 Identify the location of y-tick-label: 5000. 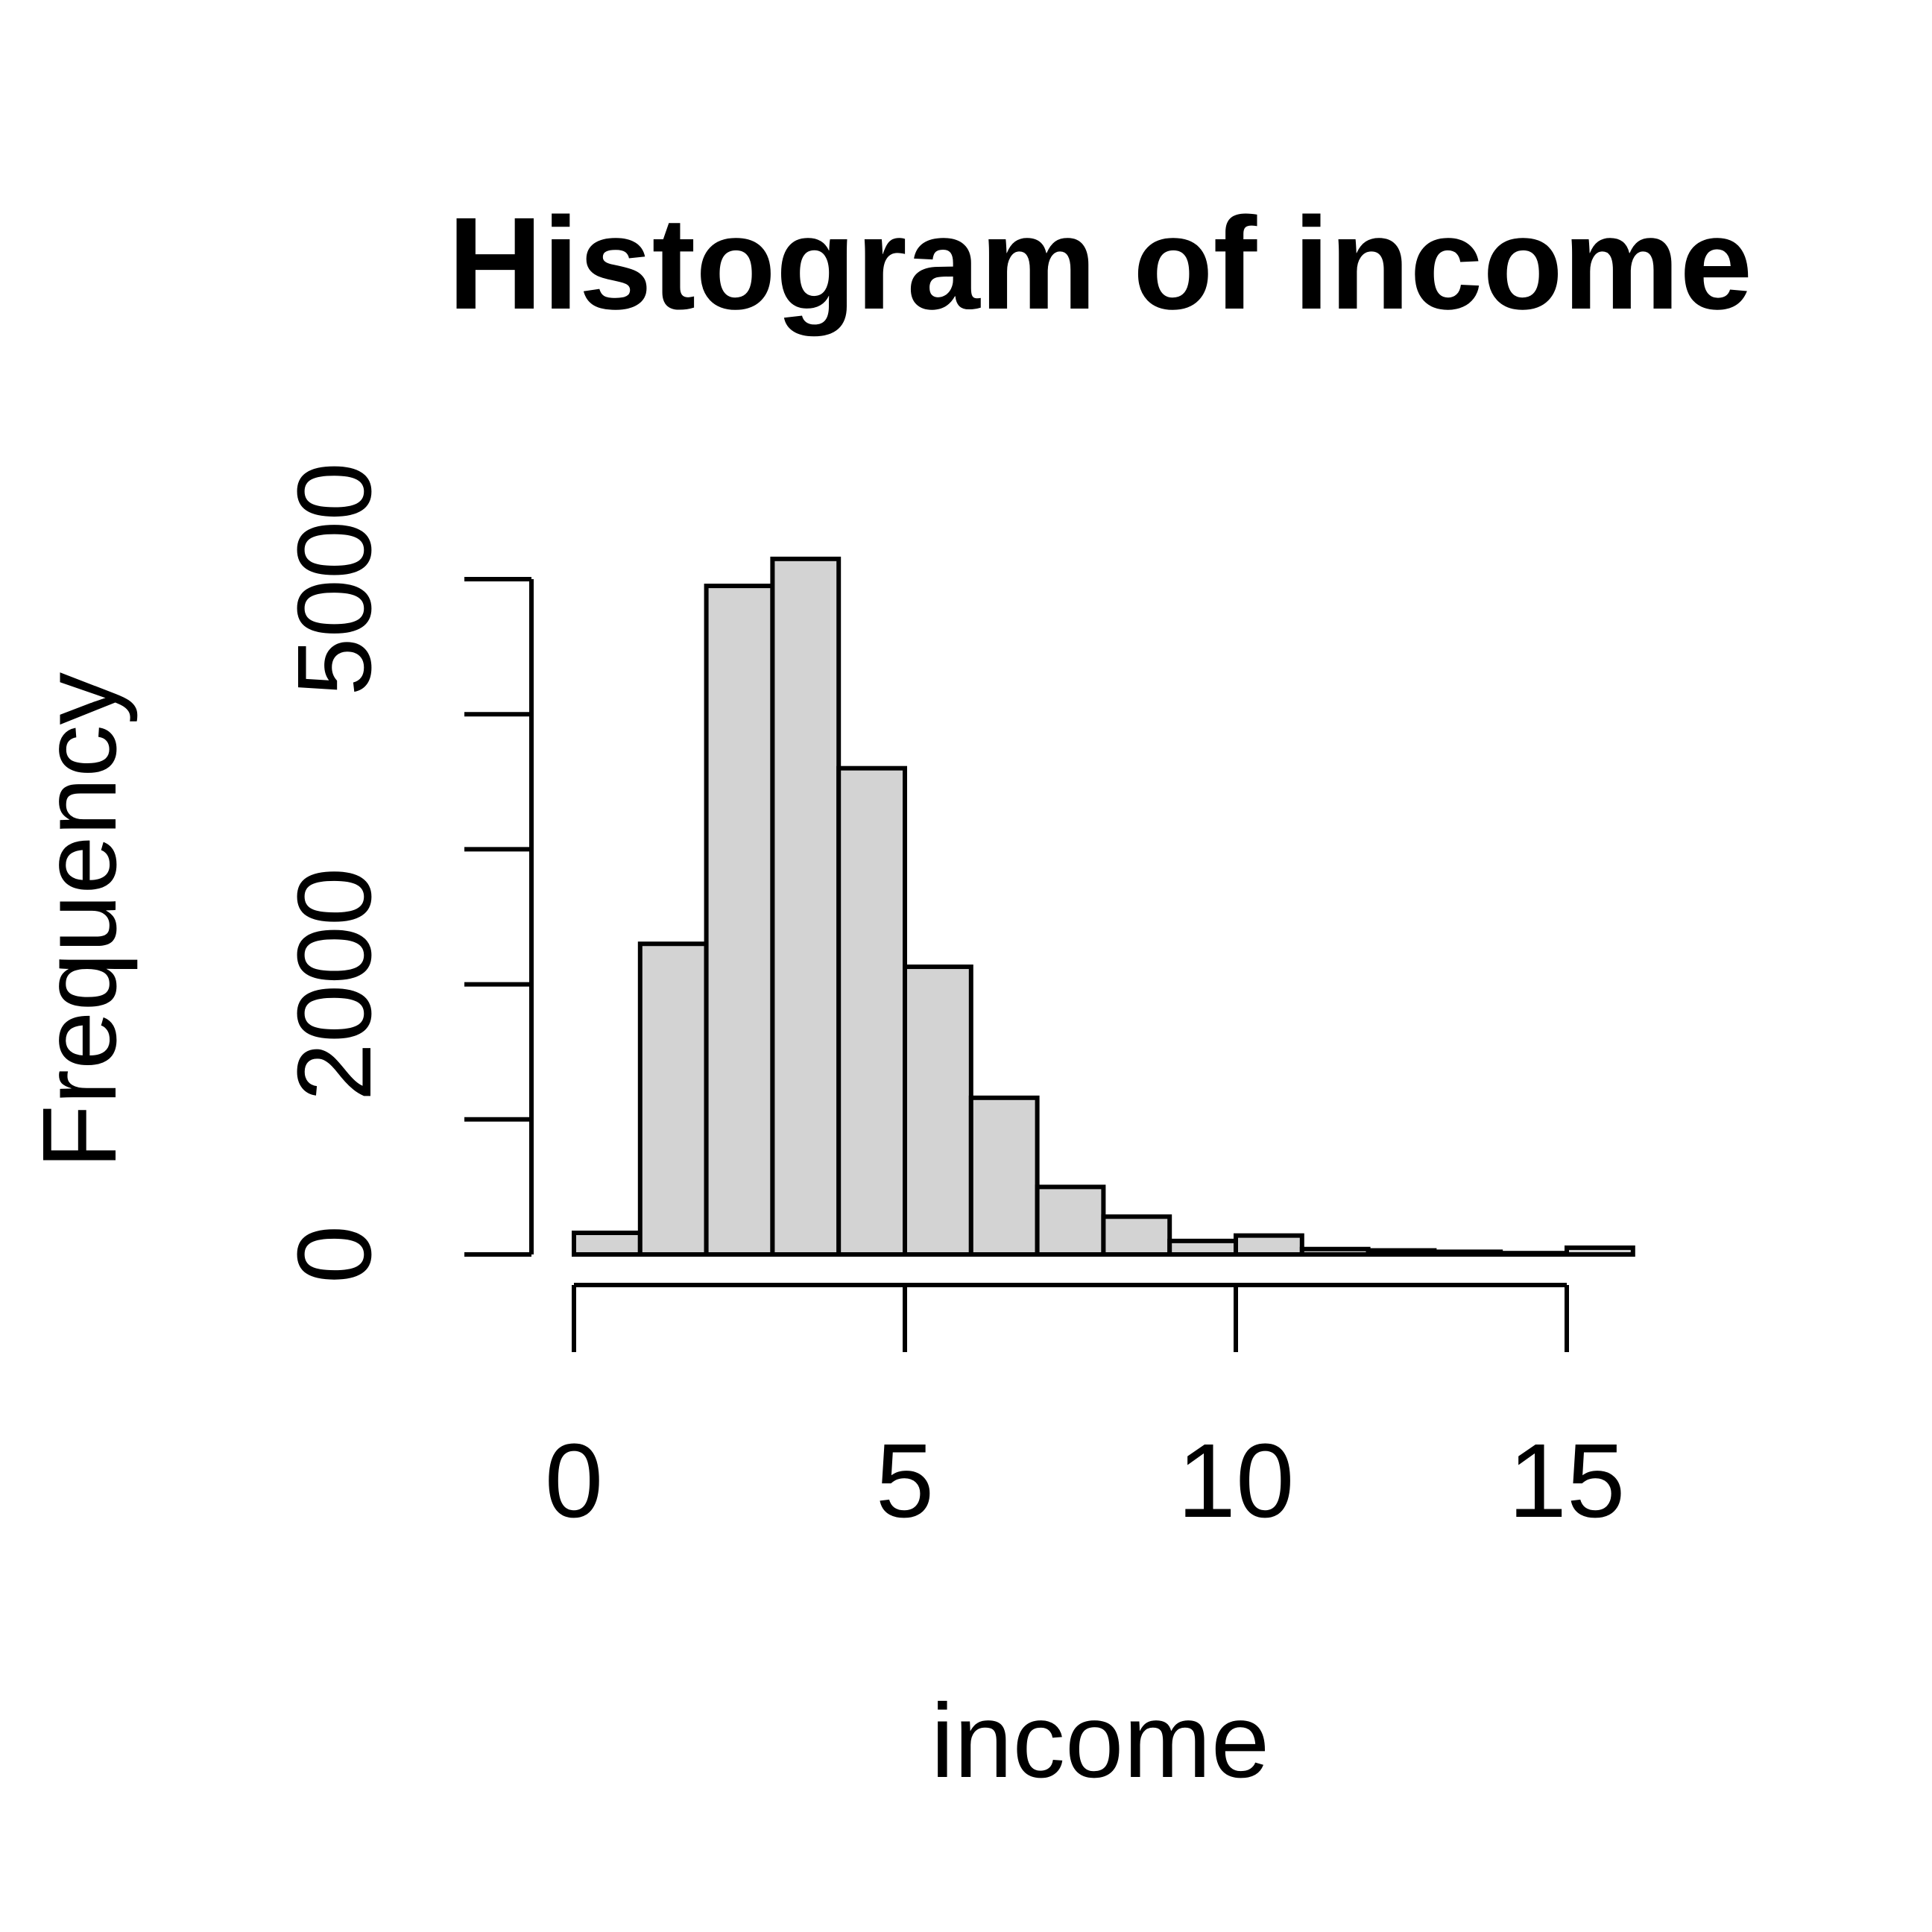
(334, 579).